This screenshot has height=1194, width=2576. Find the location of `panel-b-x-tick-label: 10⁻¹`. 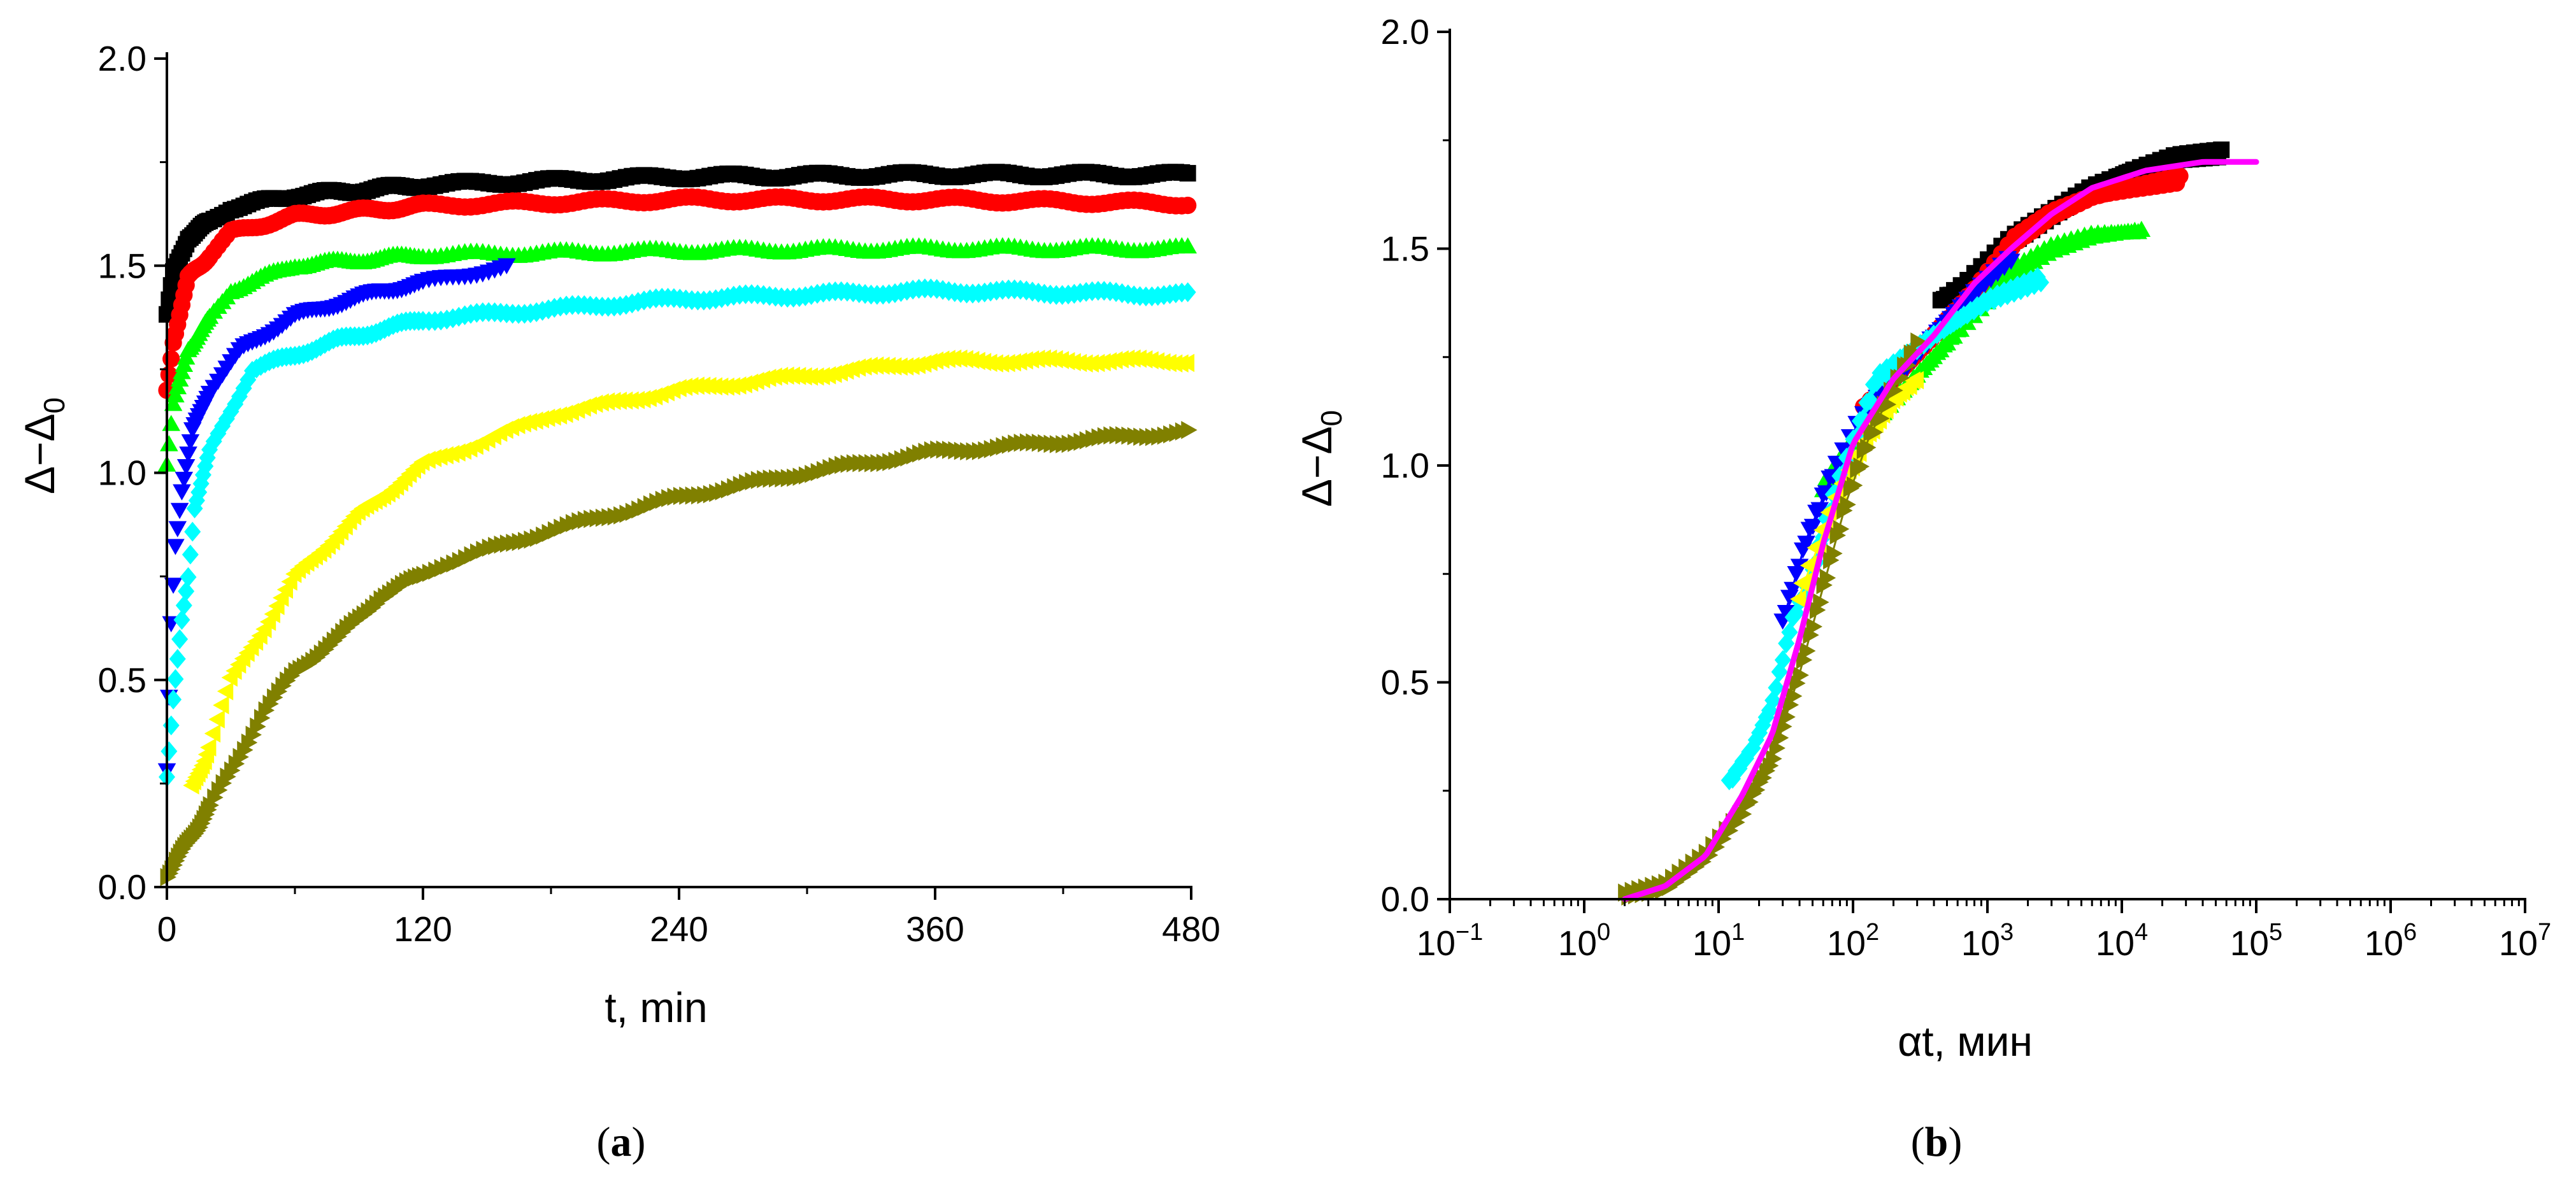

panel-b-x-tick-label: 10⁻¹ is located at coordinates (1451, 941).